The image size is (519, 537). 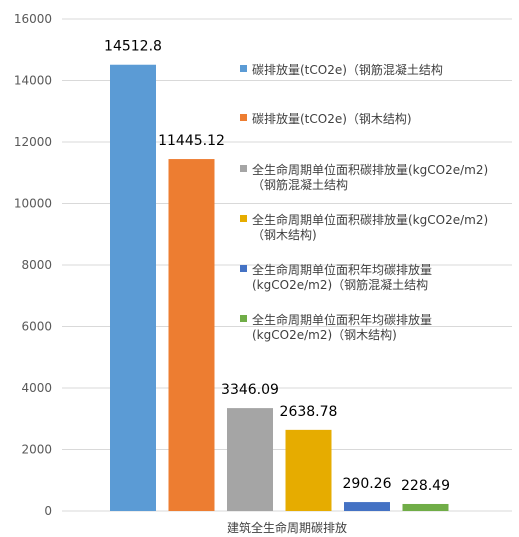 I want to click on legend-label: (kgCO2e/m2)（钢筋混凝土结构, so click(x=340, y=284).